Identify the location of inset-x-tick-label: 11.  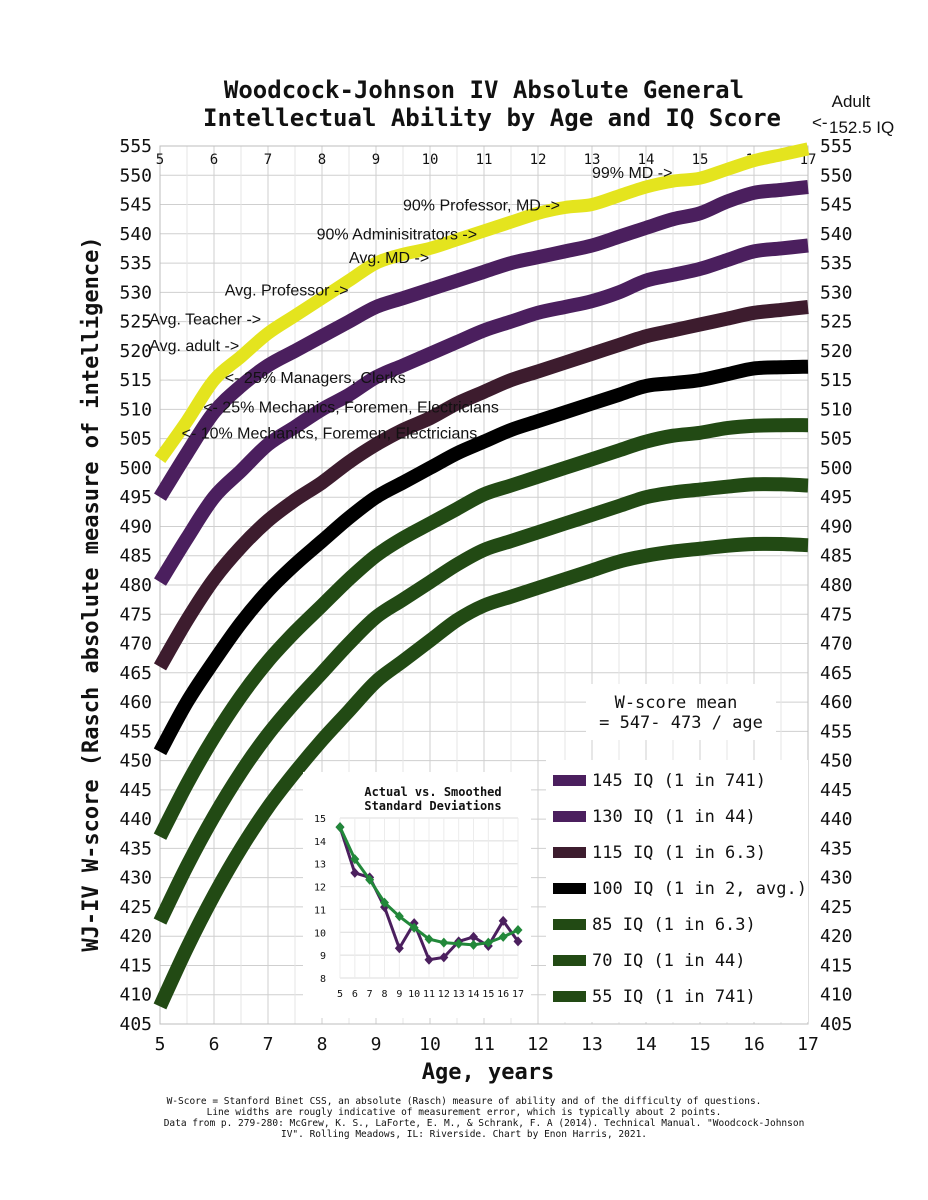
(429, 994).